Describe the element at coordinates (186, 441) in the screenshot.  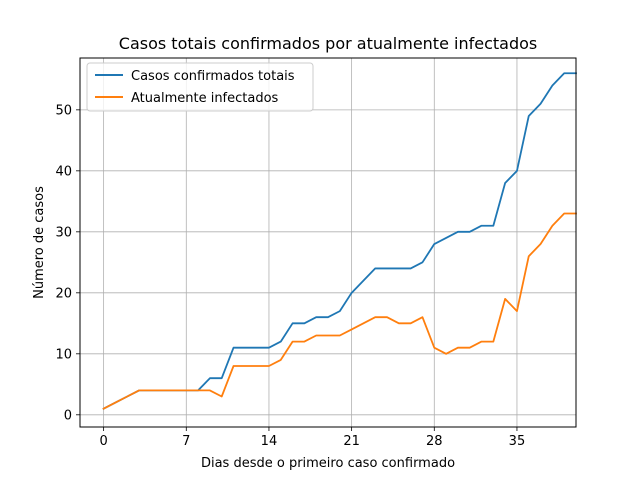
I see `x-tick-label: 7` at that location.